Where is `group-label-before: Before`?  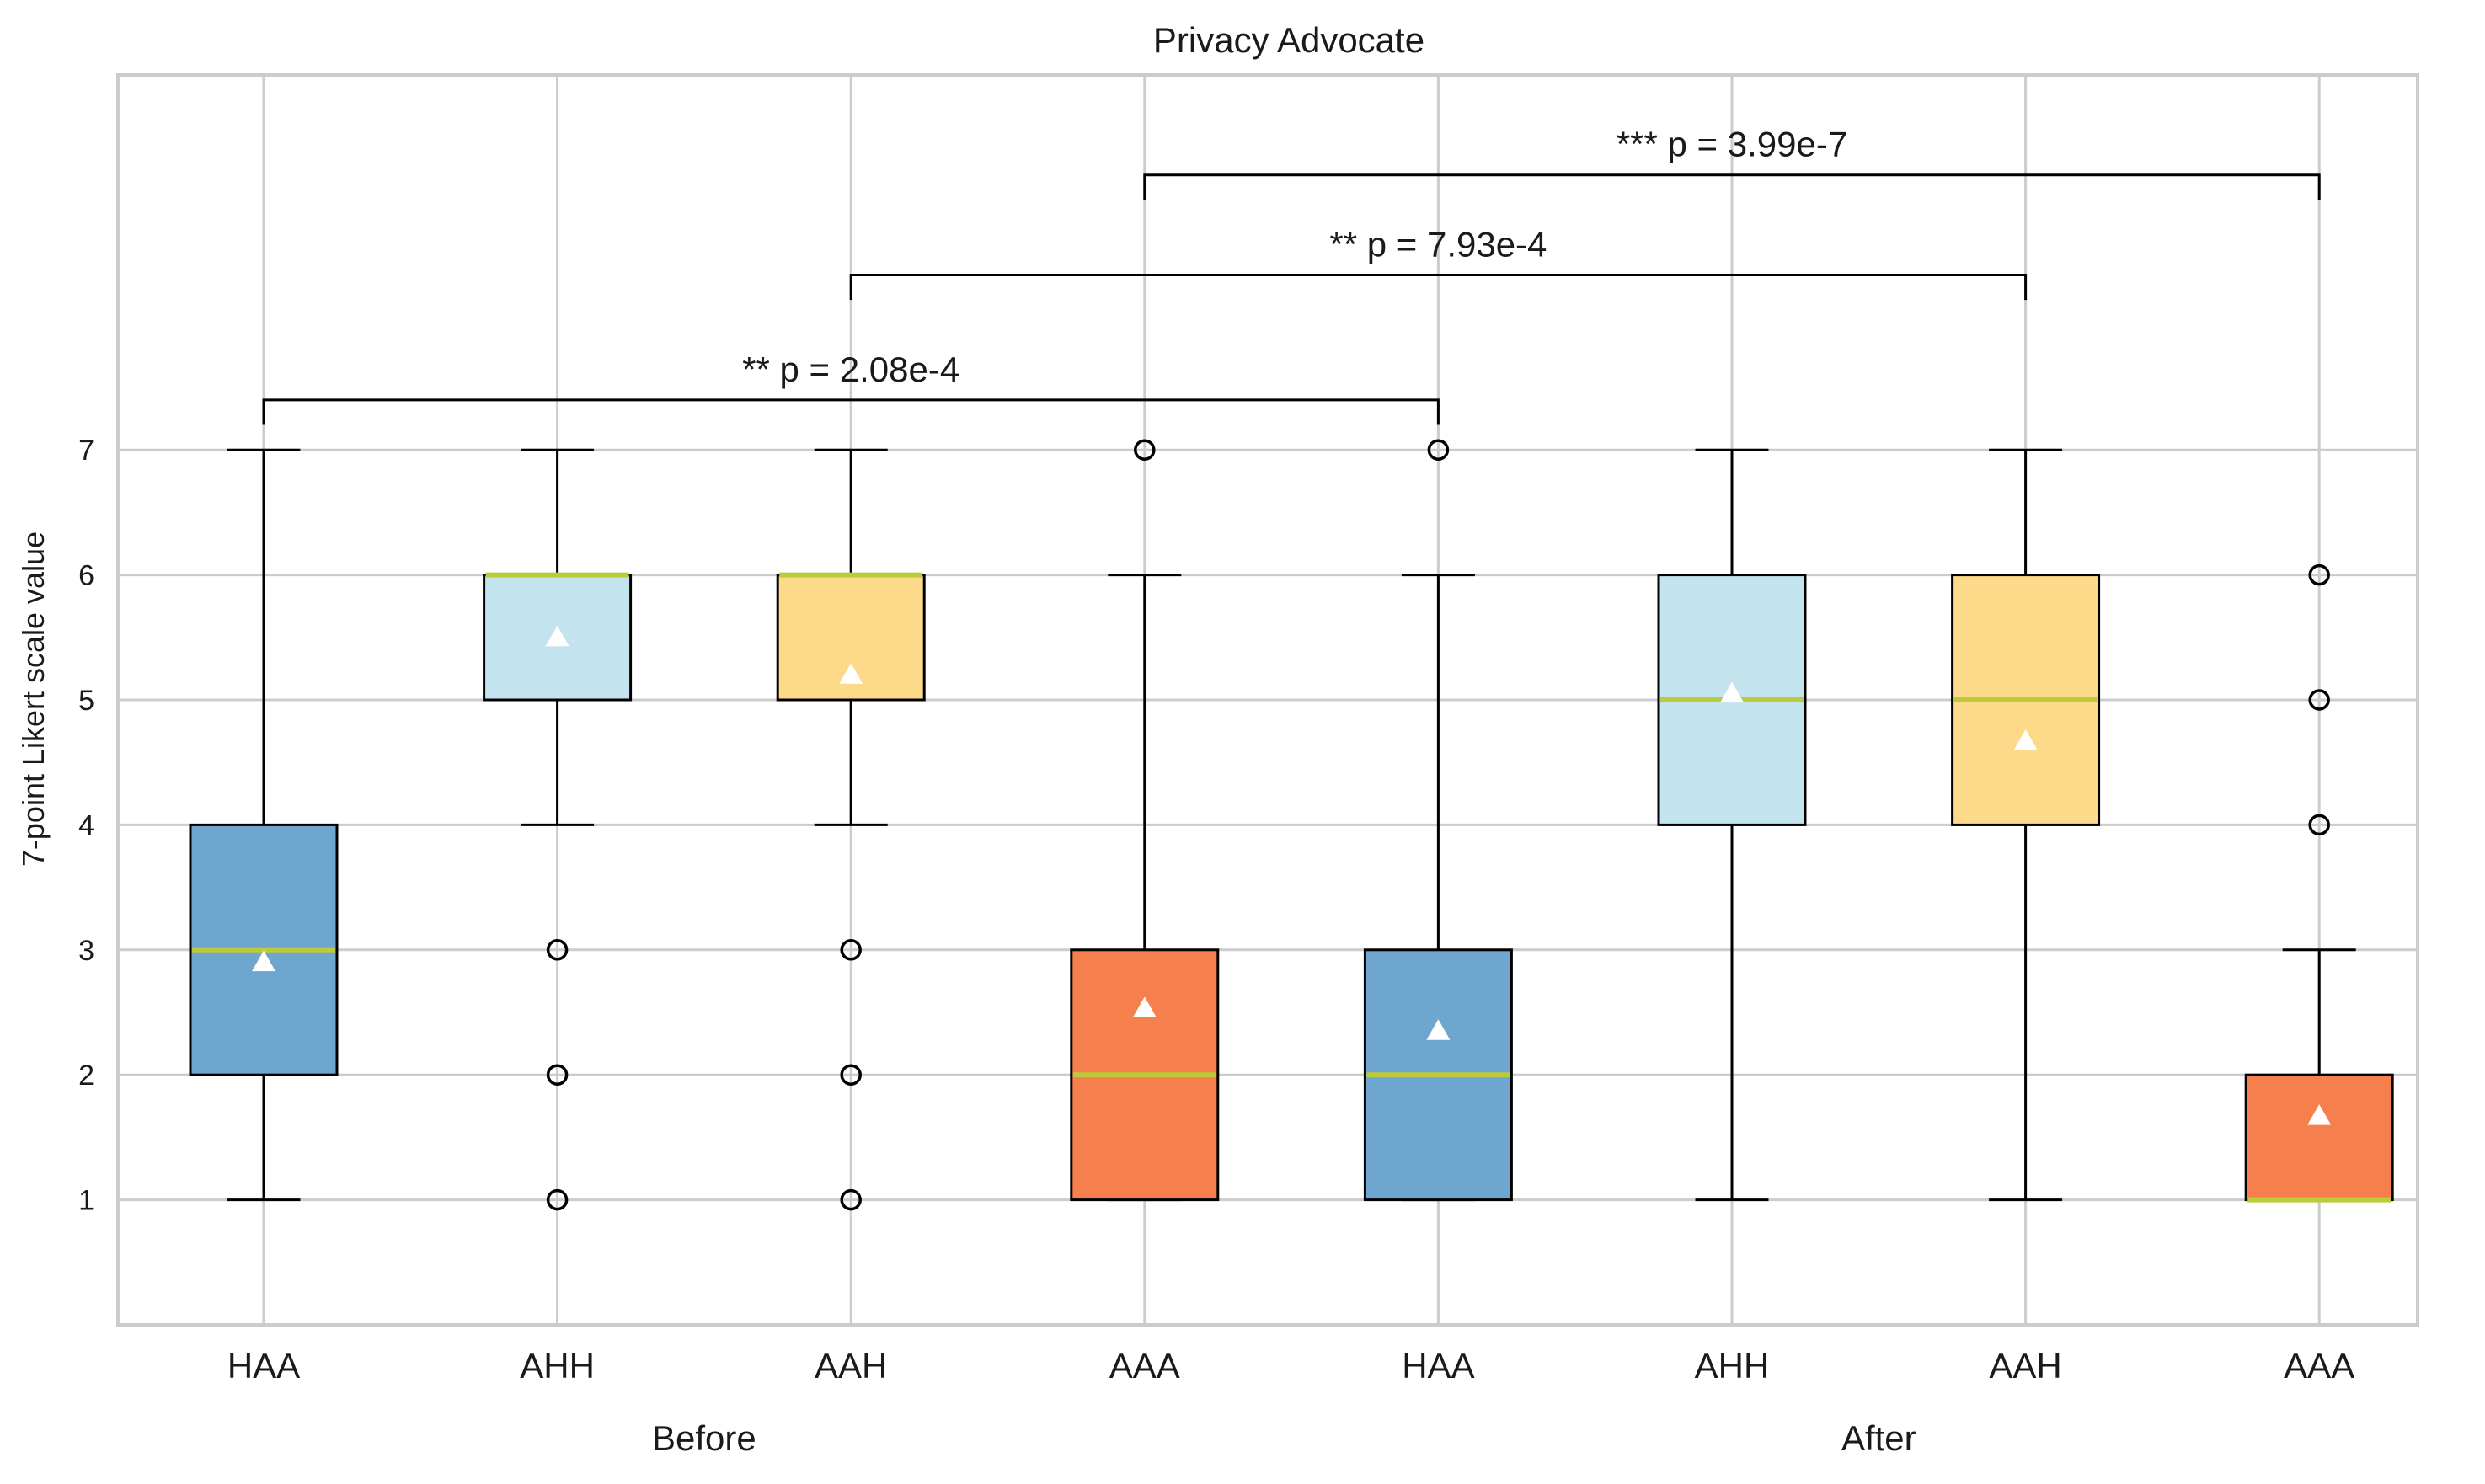 group-label-before: Before is located at coordinates (704, 1438).